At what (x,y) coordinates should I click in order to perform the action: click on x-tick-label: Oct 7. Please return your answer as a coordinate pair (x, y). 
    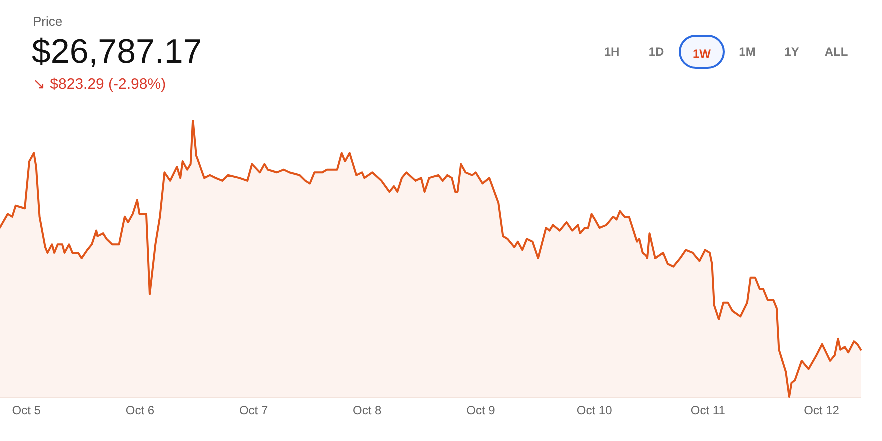
    Looking at the image, I should click on (253, 411).